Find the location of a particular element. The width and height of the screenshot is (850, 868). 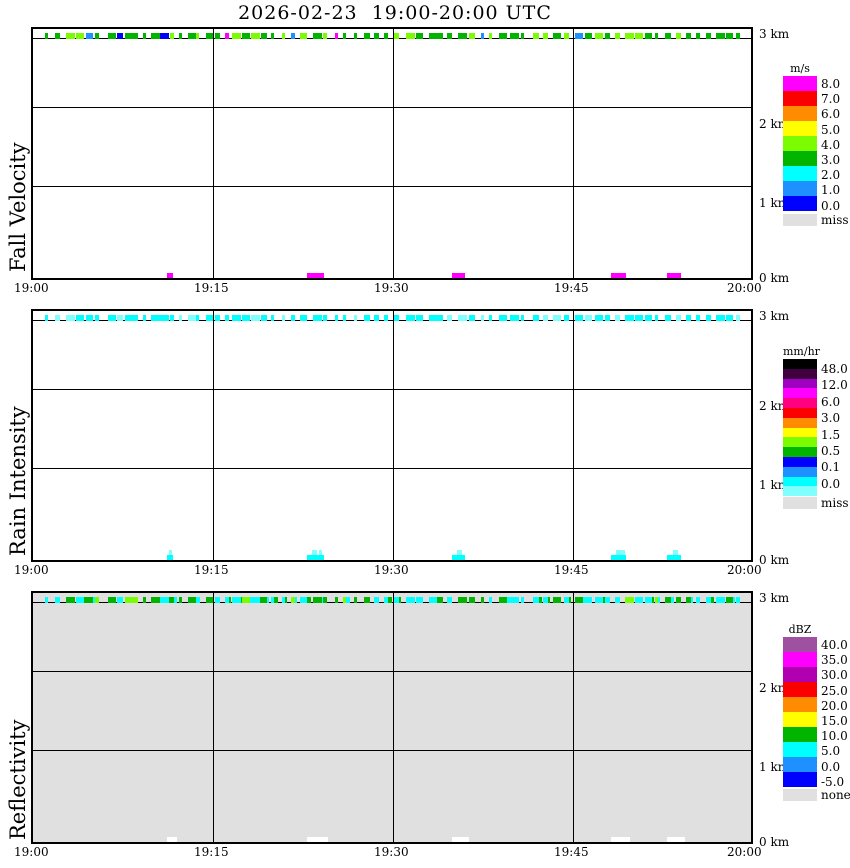

colorbar-tick-3: 3.0 is located at coordinates (831, 418).